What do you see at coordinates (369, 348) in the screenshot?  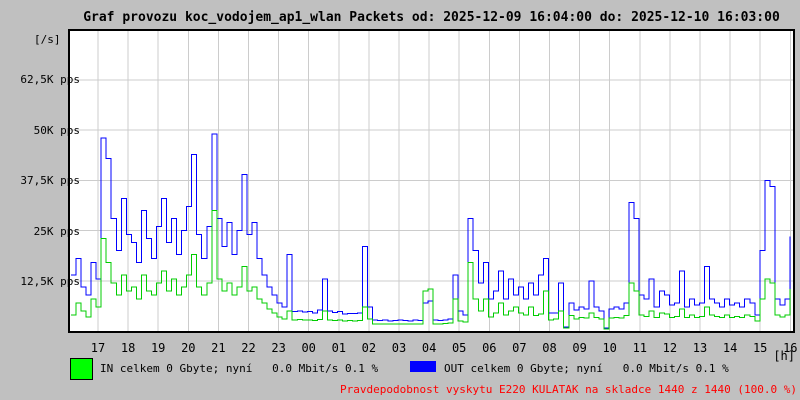 I see `x-tick-label: 02` at bounding box center [369, 348].